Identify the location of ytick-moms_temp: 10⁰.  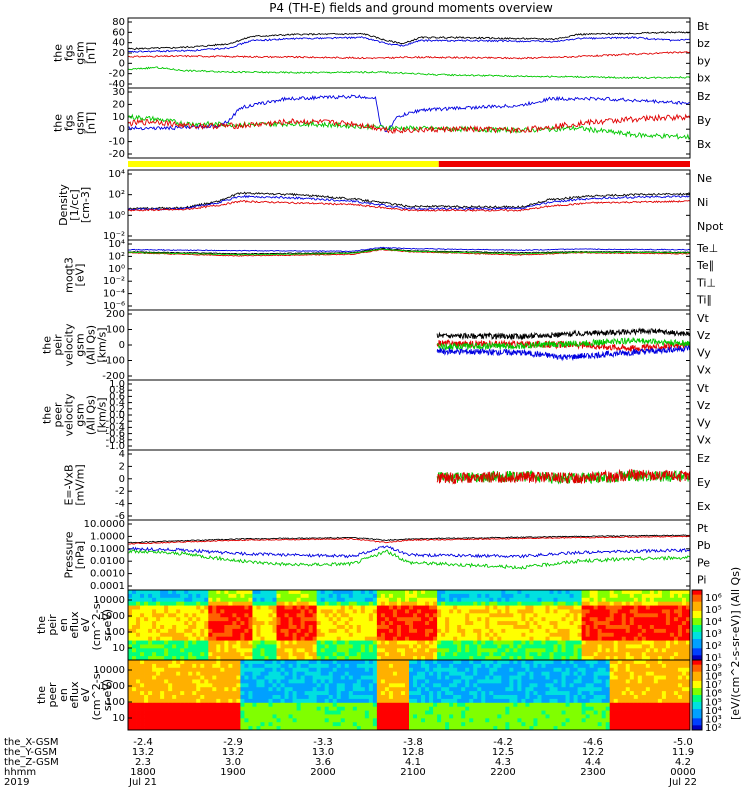
(116, 269).